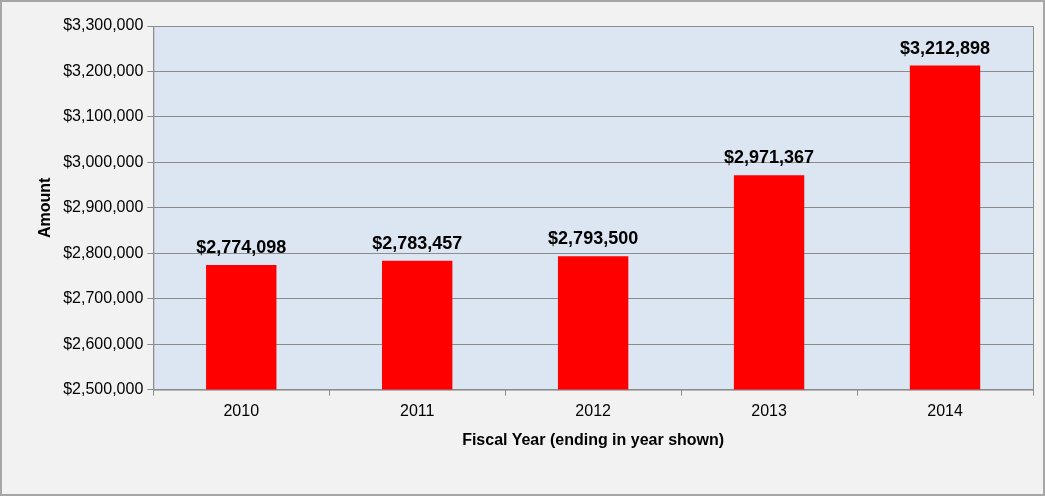  What do you see at coordinates (103, 116) in the screenshot?
I see `y-tick-label: $3,100,000` at bounding box center [103, 116].